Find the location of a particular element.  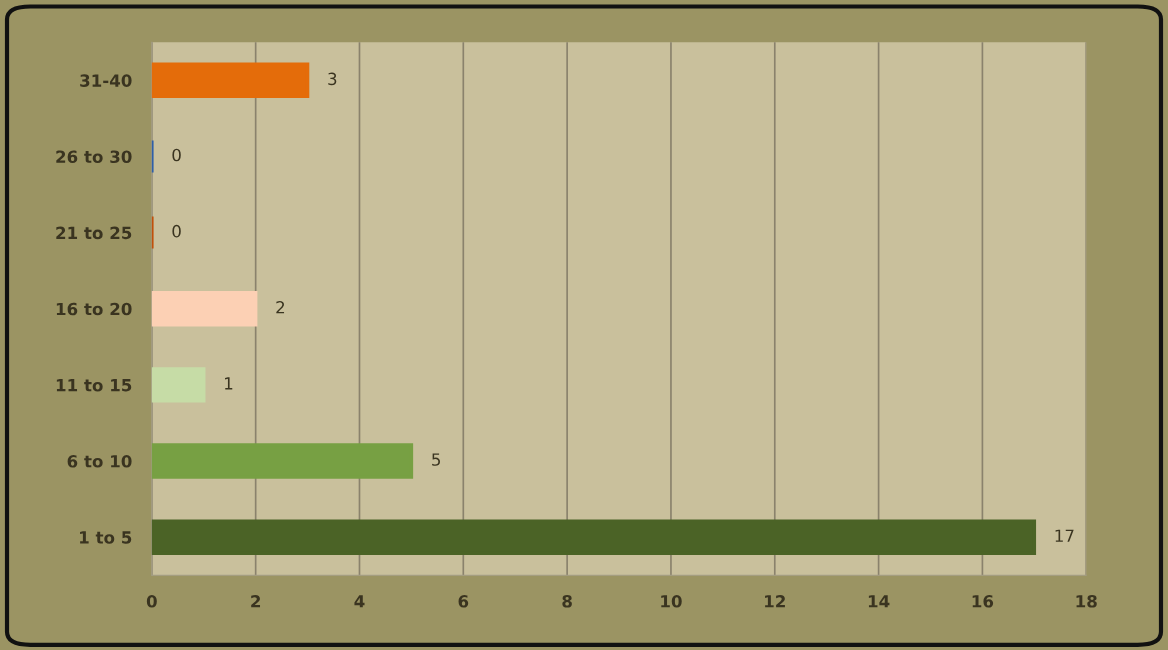

y-tick-label: 31-40 is located at coordinates (106, 80).